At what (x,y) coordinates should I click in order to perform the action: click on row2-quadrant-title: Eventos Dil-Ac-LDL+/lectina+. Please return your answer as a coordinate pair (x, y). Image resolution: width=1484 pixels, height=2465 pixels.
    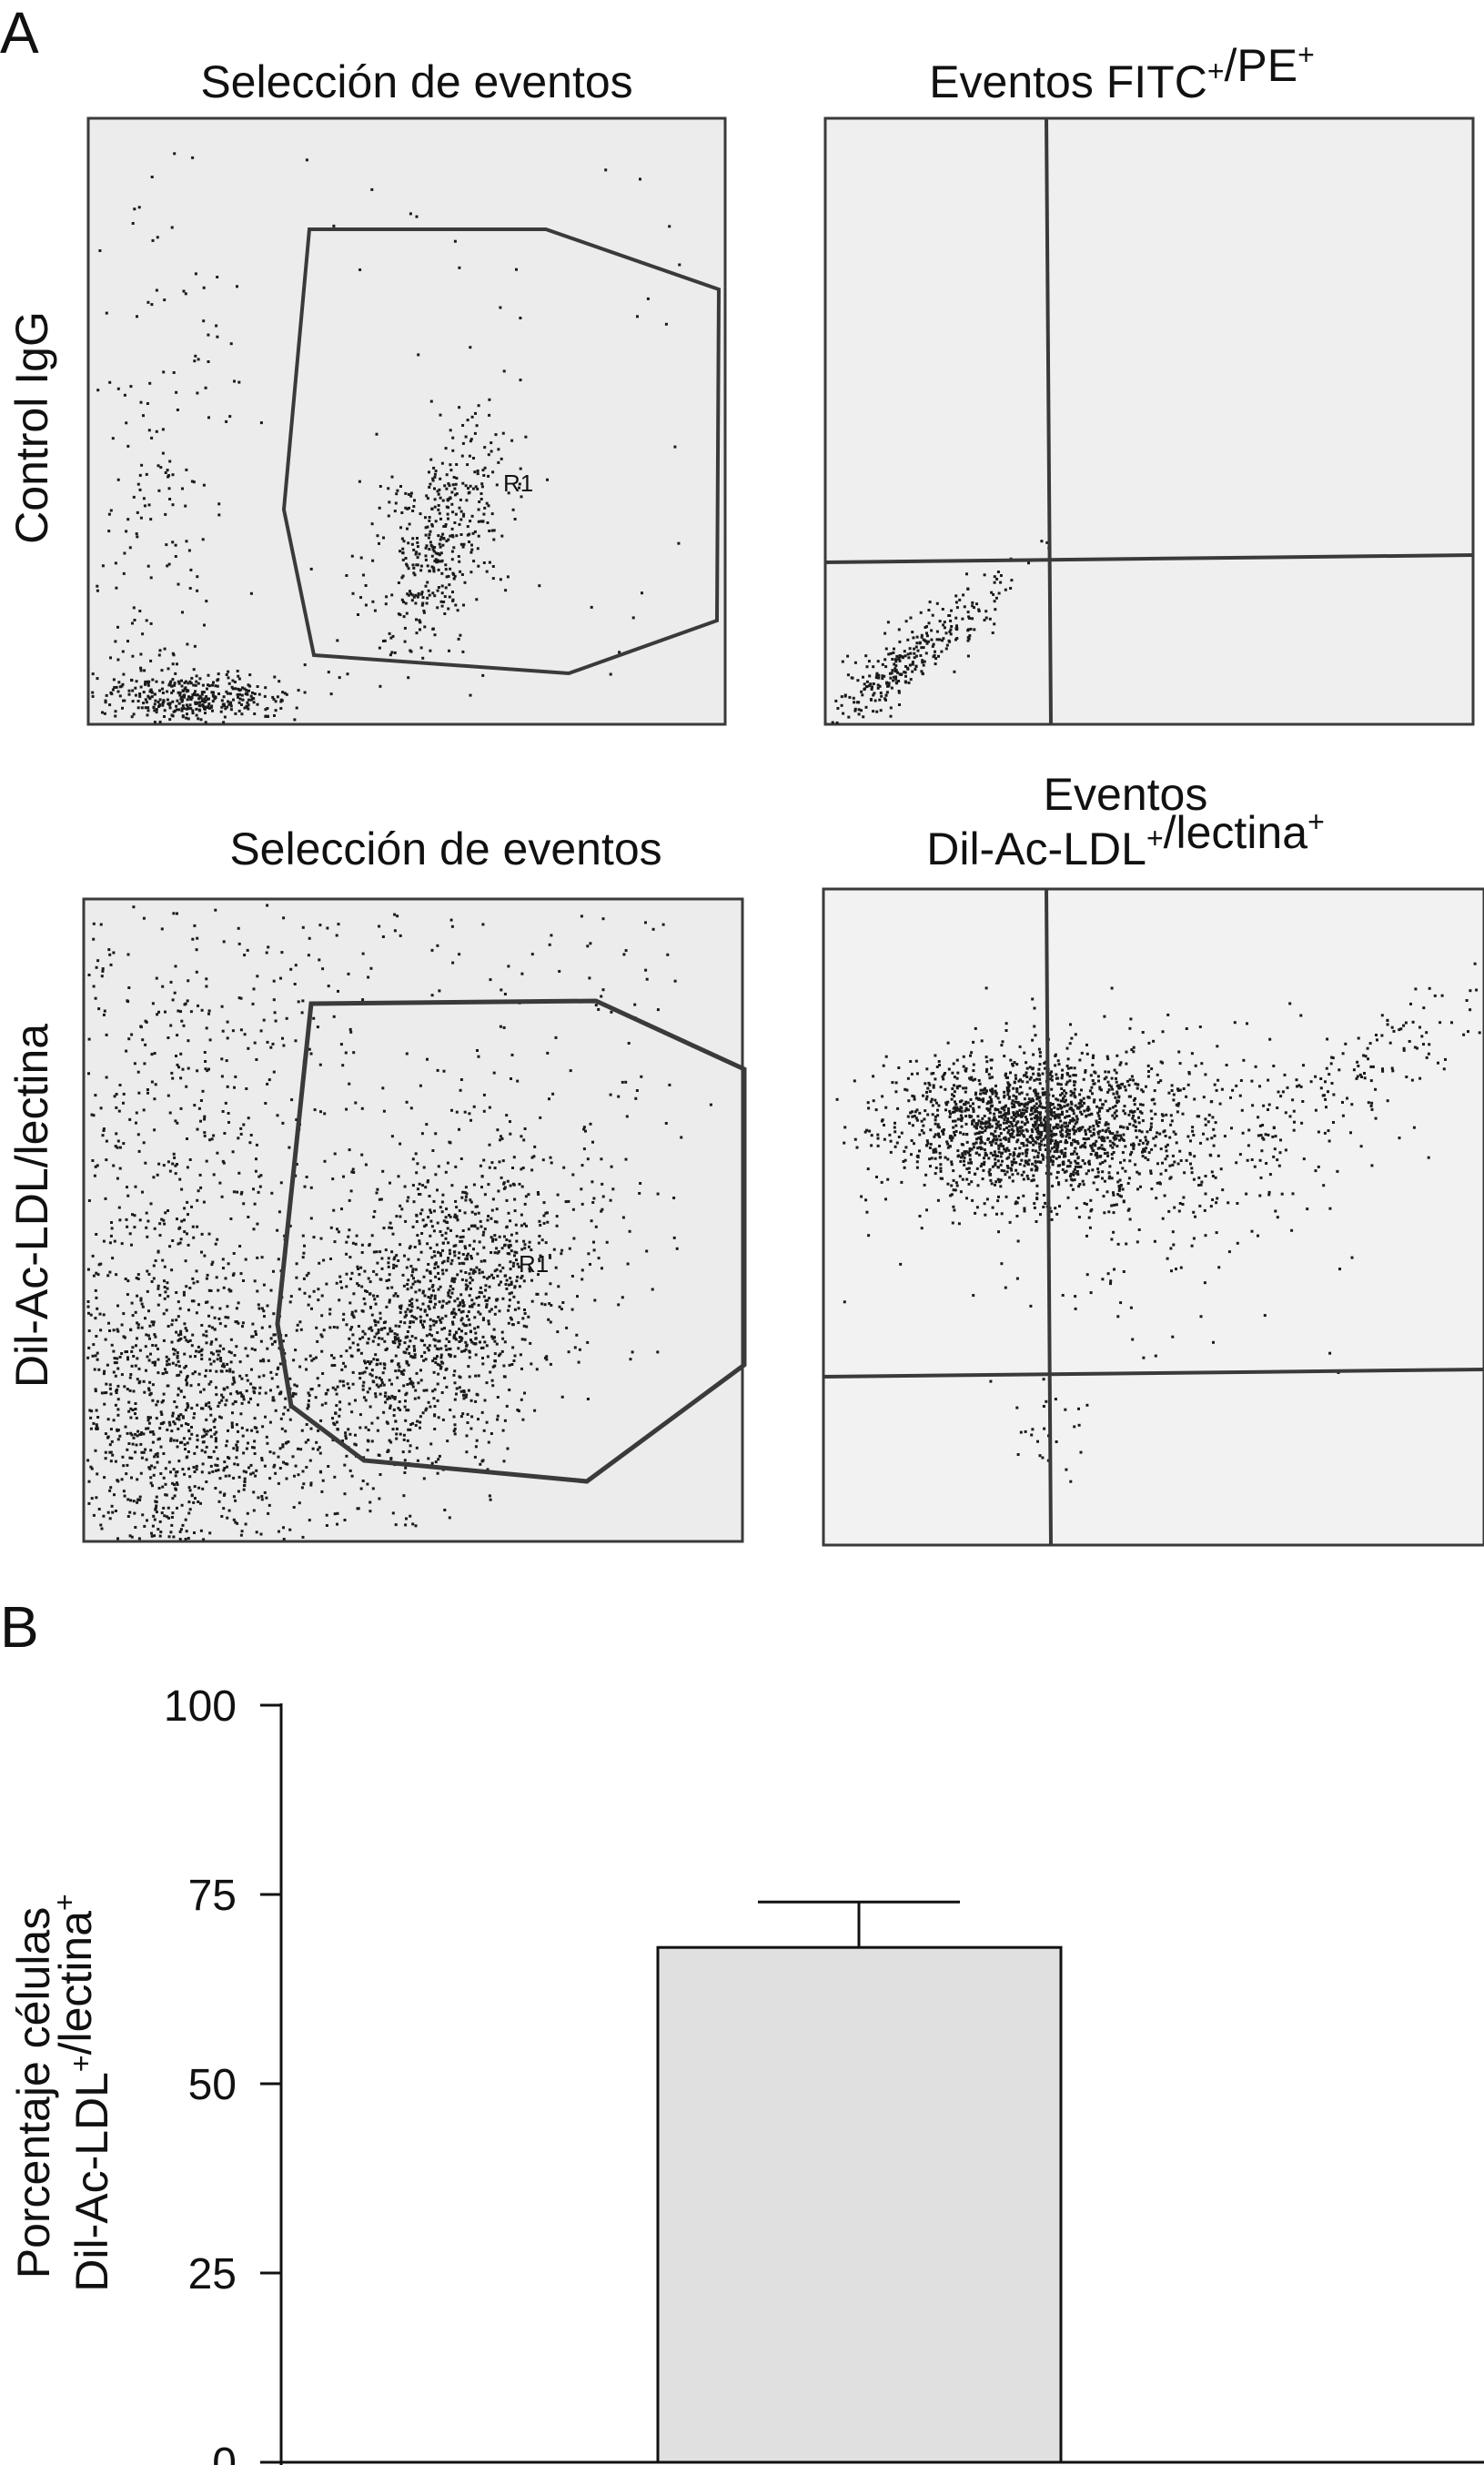
    Looking at the image, I should click on (1125, 822).